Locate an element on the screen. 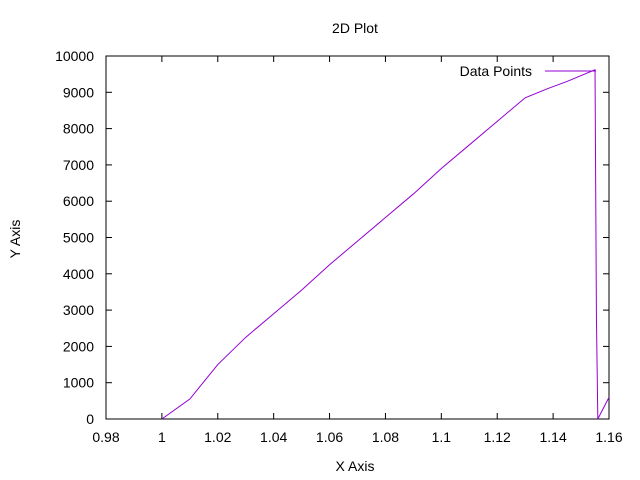 Image resolution: width=640 pixels, height=480 pixels. x-tick-label: 1.12 is located at coordinates (497, 437).